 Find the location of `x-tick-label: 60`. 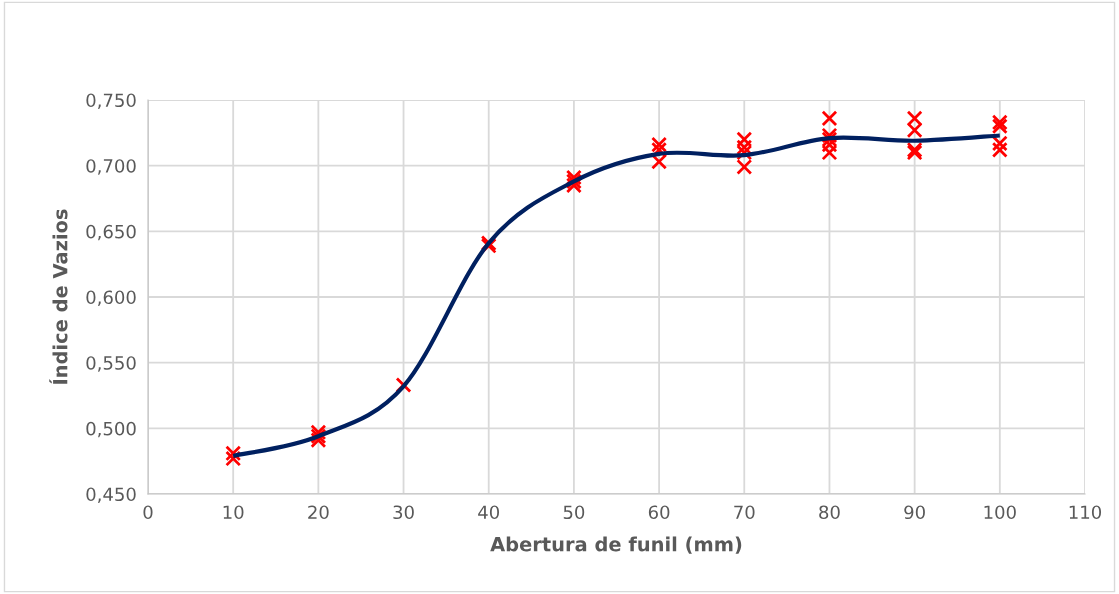

x-tick-label: 60 is located at coordinates (659, 512).